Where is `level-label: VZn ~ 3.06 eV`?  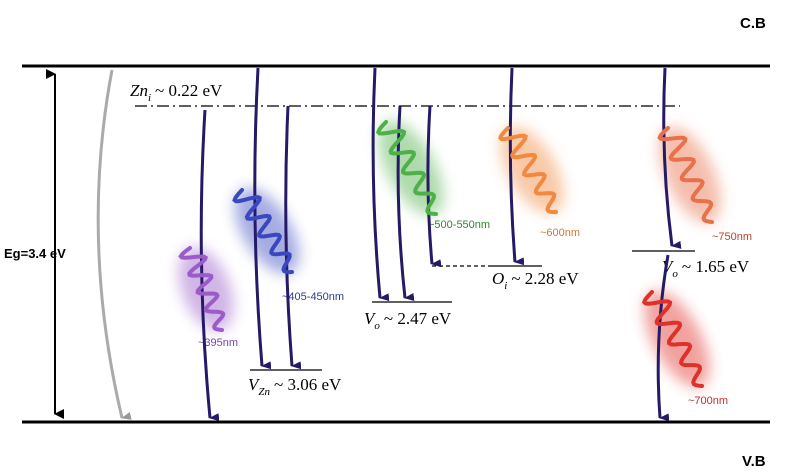 level-label: VZn ~ 3.06 eV is located at coordinates (295, 386).